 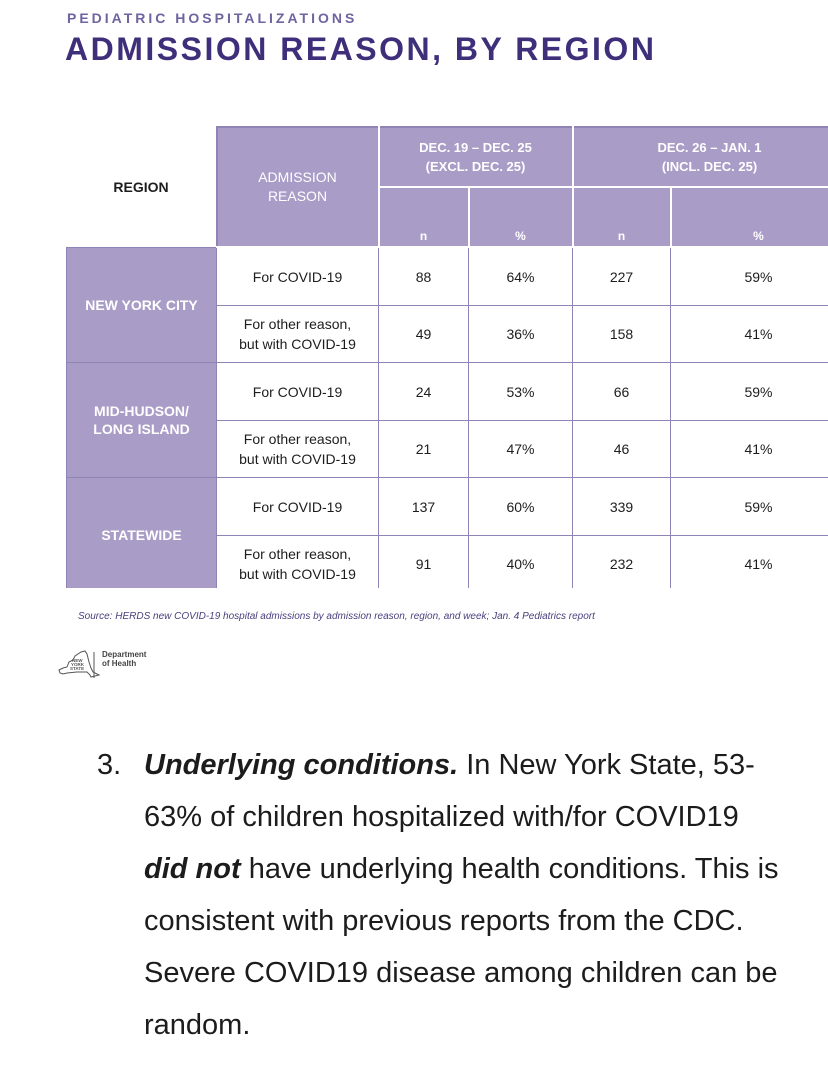 What do you see at coordinates (119, 663) in the screenshot?
I see `dept-line2: of Health` at bounding box center [119, 663].